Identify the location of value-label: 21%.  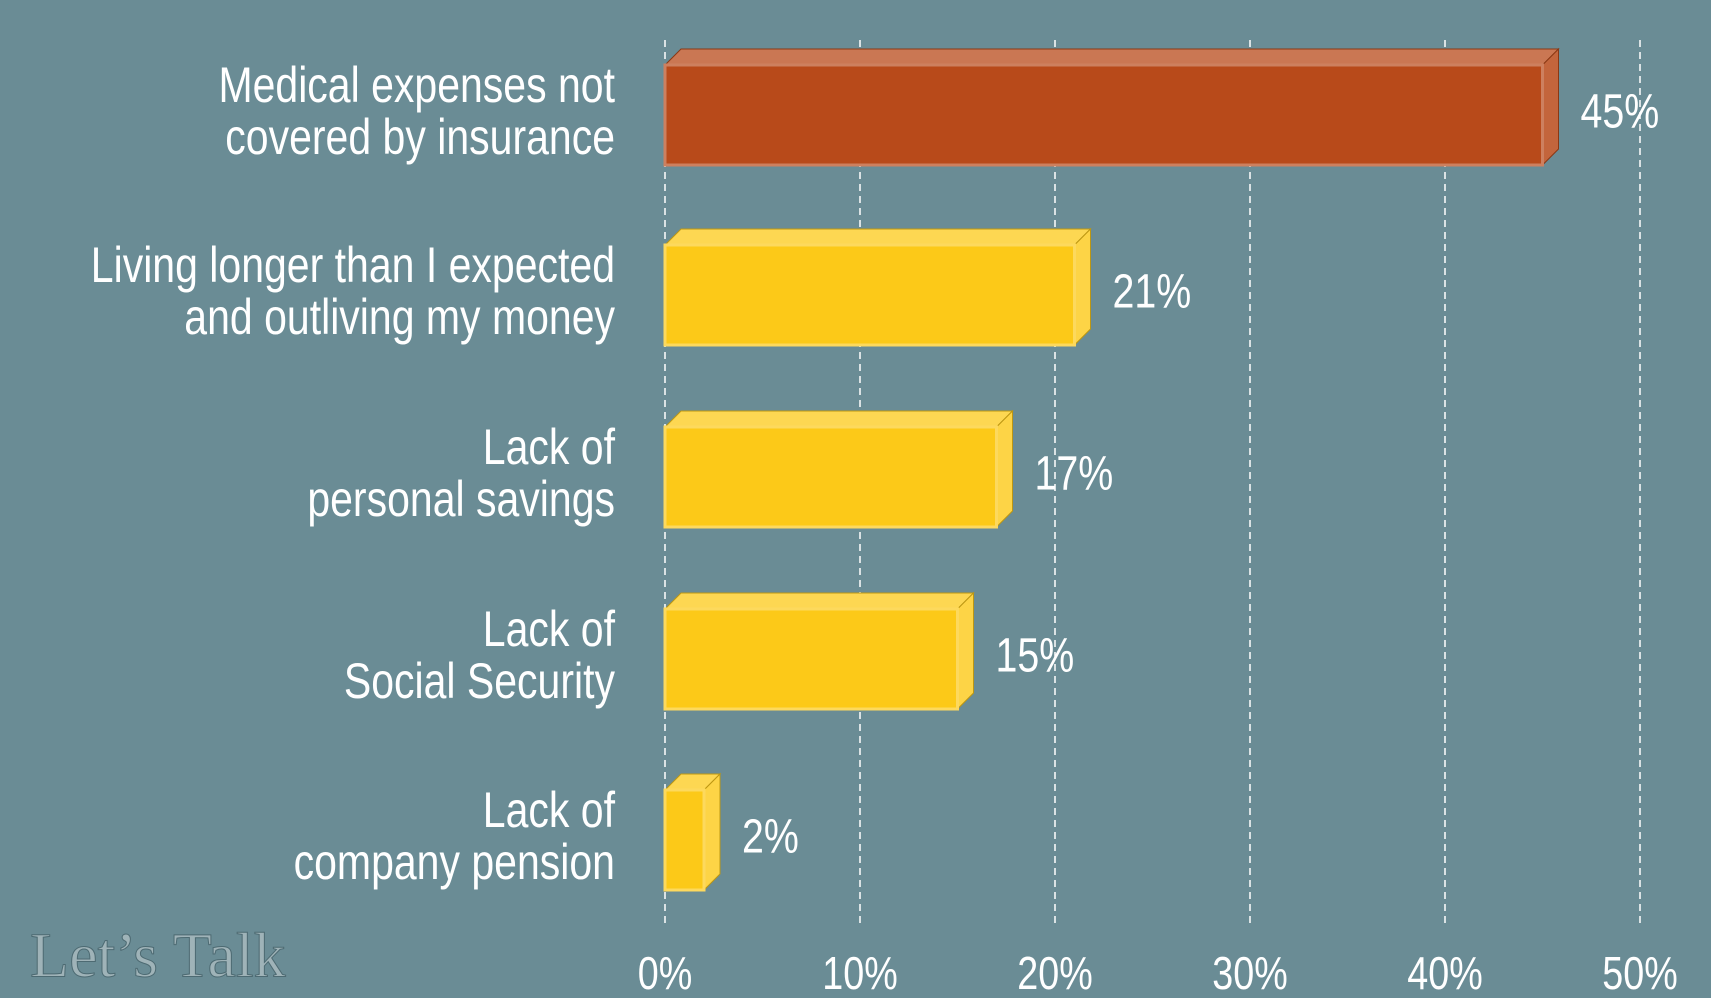
(1152, 292).